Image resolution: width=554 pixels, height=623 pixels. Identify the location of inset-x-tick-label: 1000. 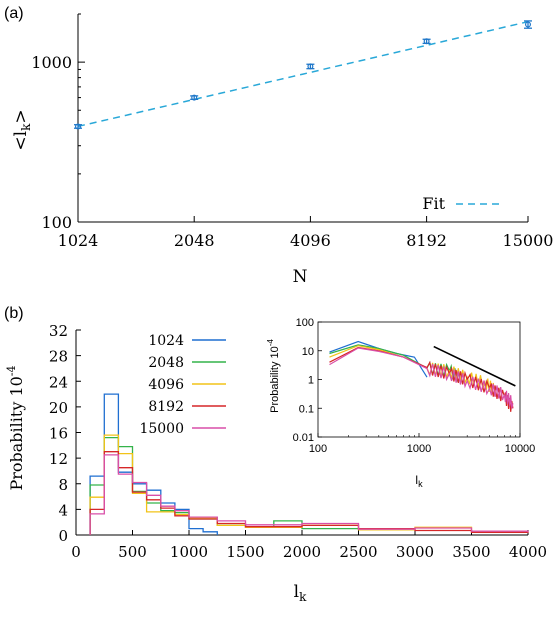
(419, 449).